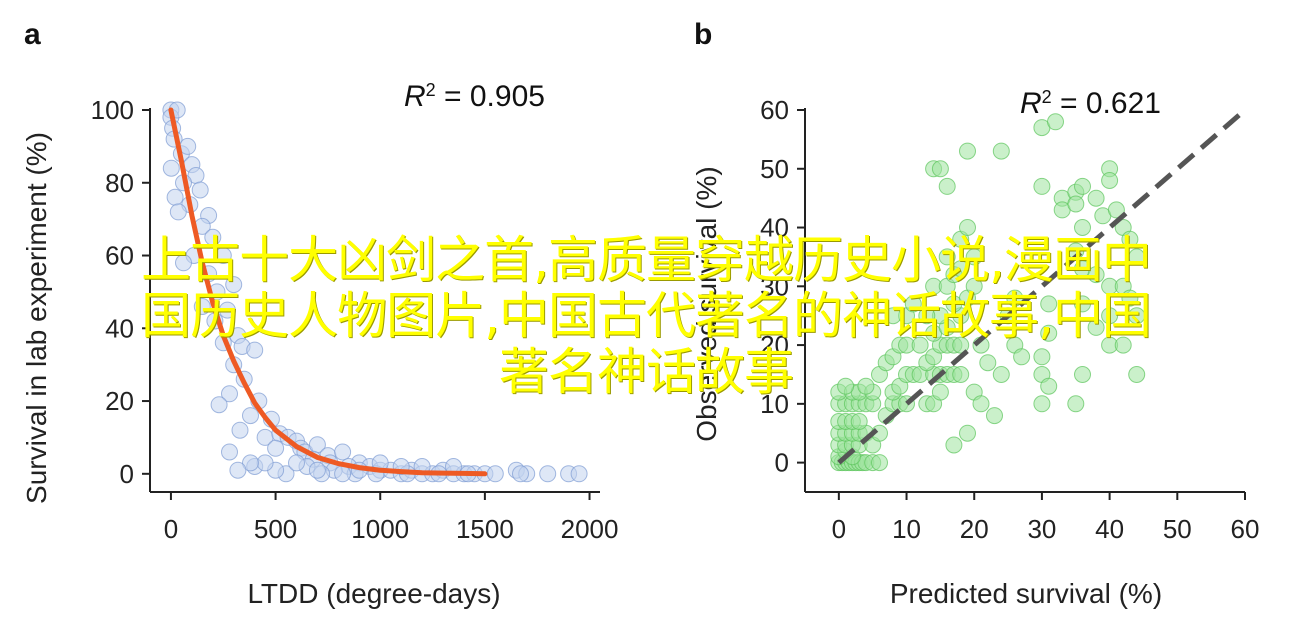  What do you see at coordinates (380, 529) in the screenshot?
I see `panel-a-x-tick-label: 1000` at bounding box center [380, 529].